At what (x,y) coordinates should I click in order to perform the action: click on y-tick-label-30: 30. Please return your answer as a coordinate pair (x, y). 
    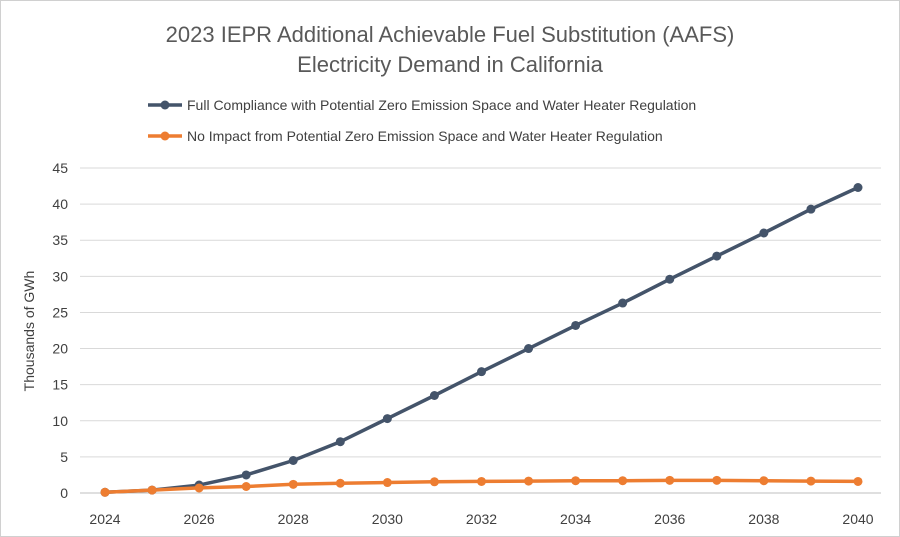
    Looking at the image, I should click on (60, 276).